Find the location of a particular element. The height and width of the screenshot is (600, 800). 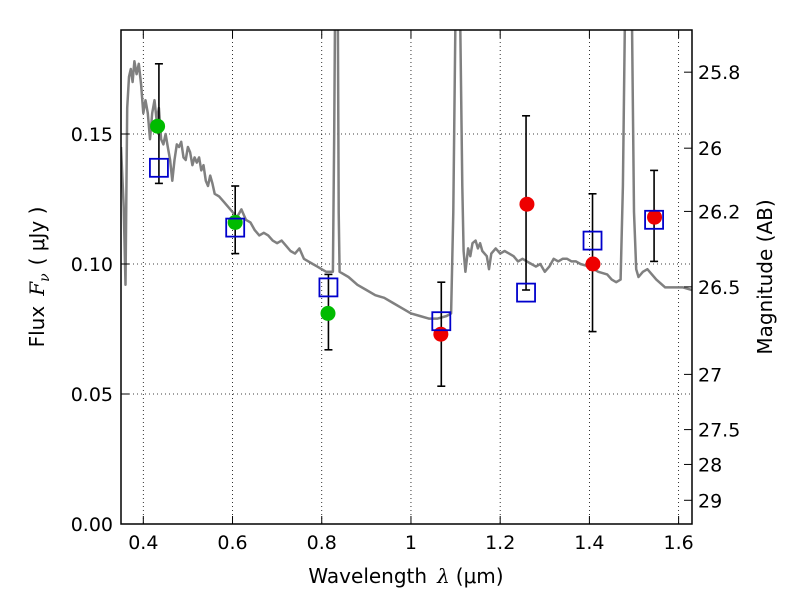

y-axis-ticks: 0.00 0.05 0.10 0.15 is located at coordinates (100, 330).